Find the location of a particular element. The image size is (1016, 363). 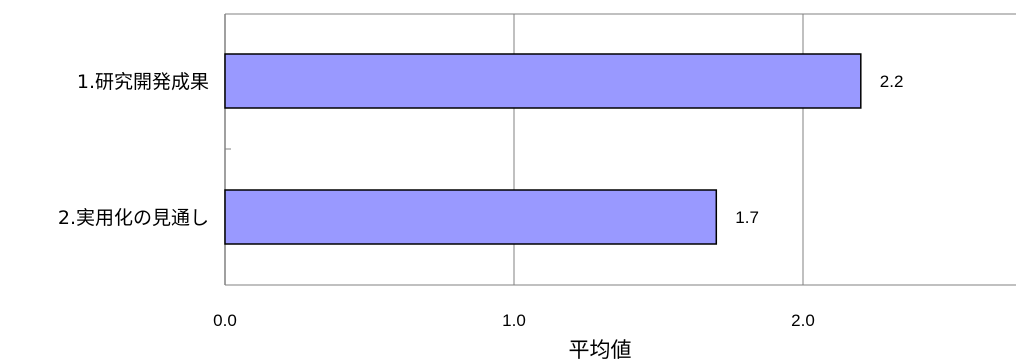

category-label: 1.研究開発成果 is located at coordinates (143, 82).